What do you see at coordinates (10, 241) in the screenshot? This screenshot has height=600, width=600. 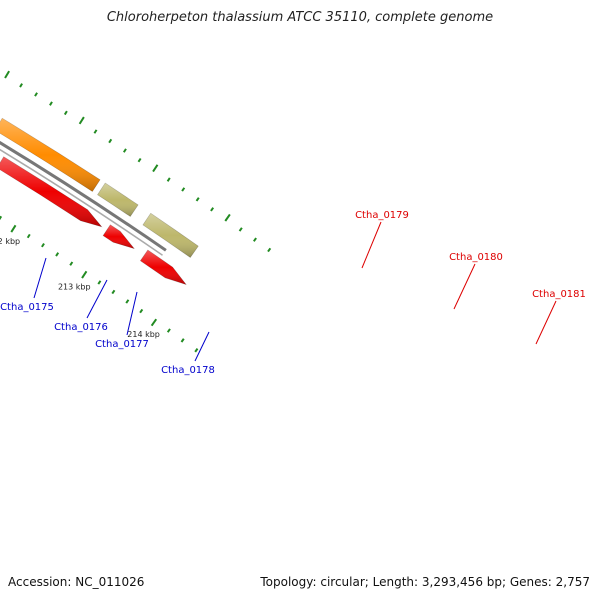 I see `tick-label: 212 kbp` at bounding box center [10, 241].